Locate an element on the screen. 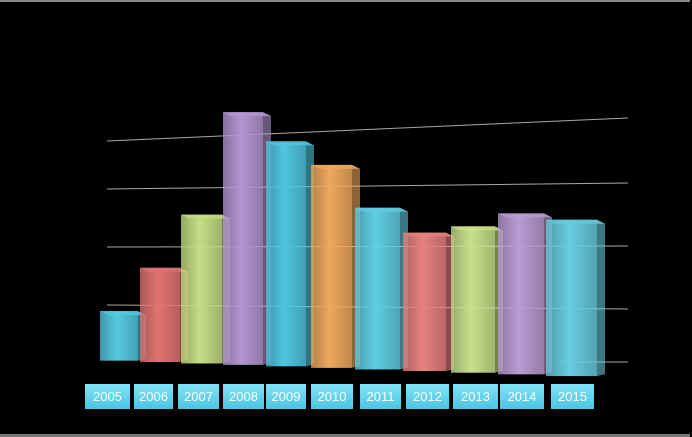  category-label-text: 2011 is located at coordinates (381, 396).